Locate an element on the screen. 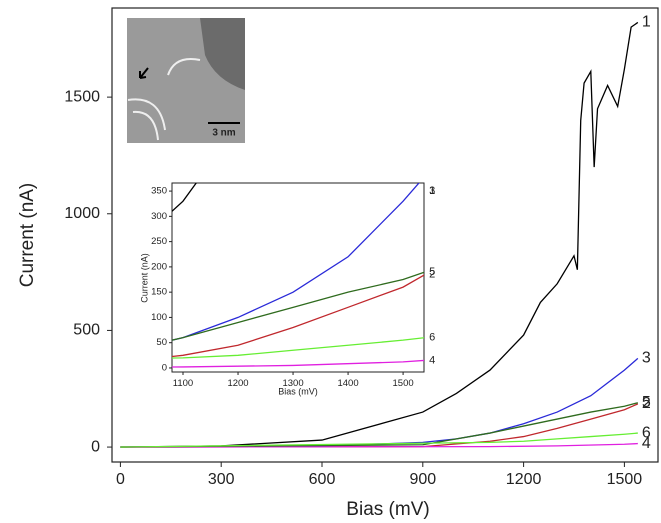 Image resolution: width=661 pixels, height=523 pixels. inset-frame is located at coordinates (298, 277).